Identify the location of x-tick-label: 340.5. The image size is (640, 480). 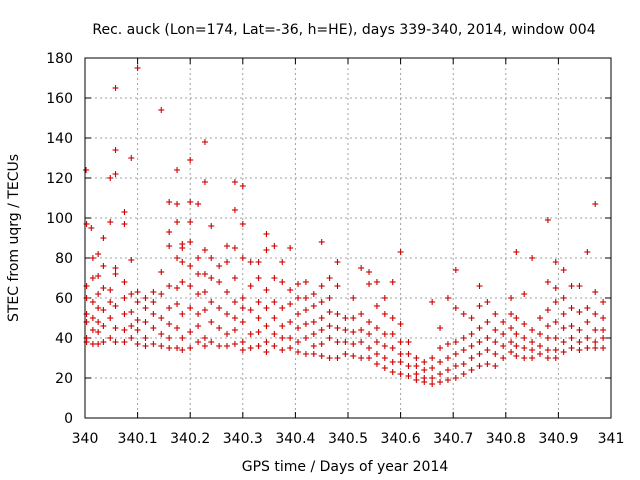
(348, 439).